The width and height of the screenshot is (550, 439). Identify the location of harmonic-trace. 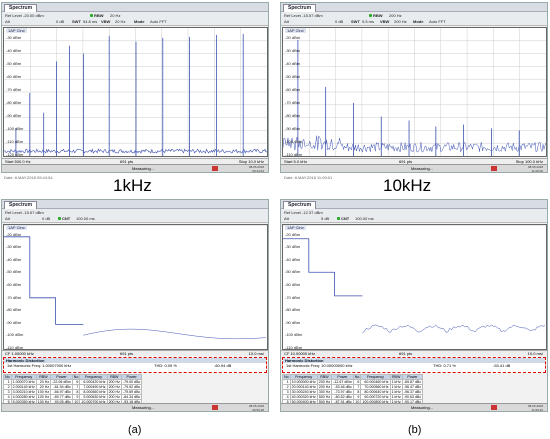
(414, 279).